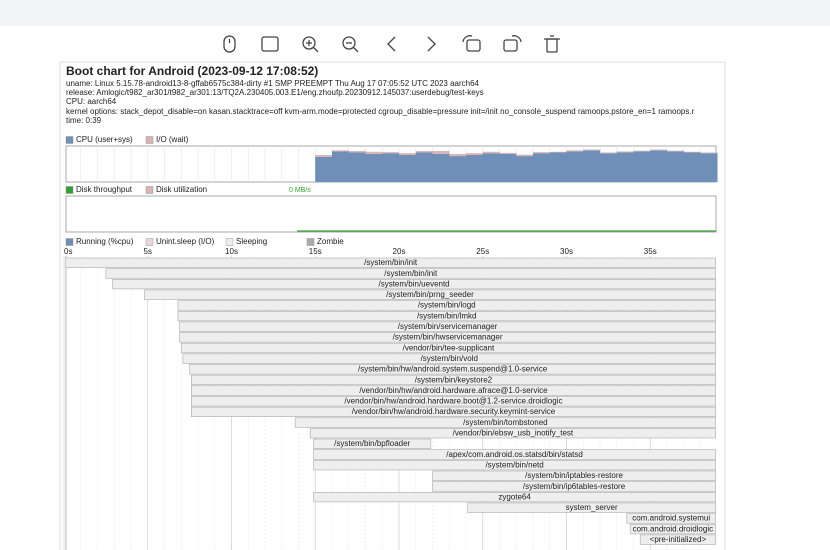 This screenshot has height=550, width=830. I want to click on process-name: com.android.systemui, so click(671, 518).